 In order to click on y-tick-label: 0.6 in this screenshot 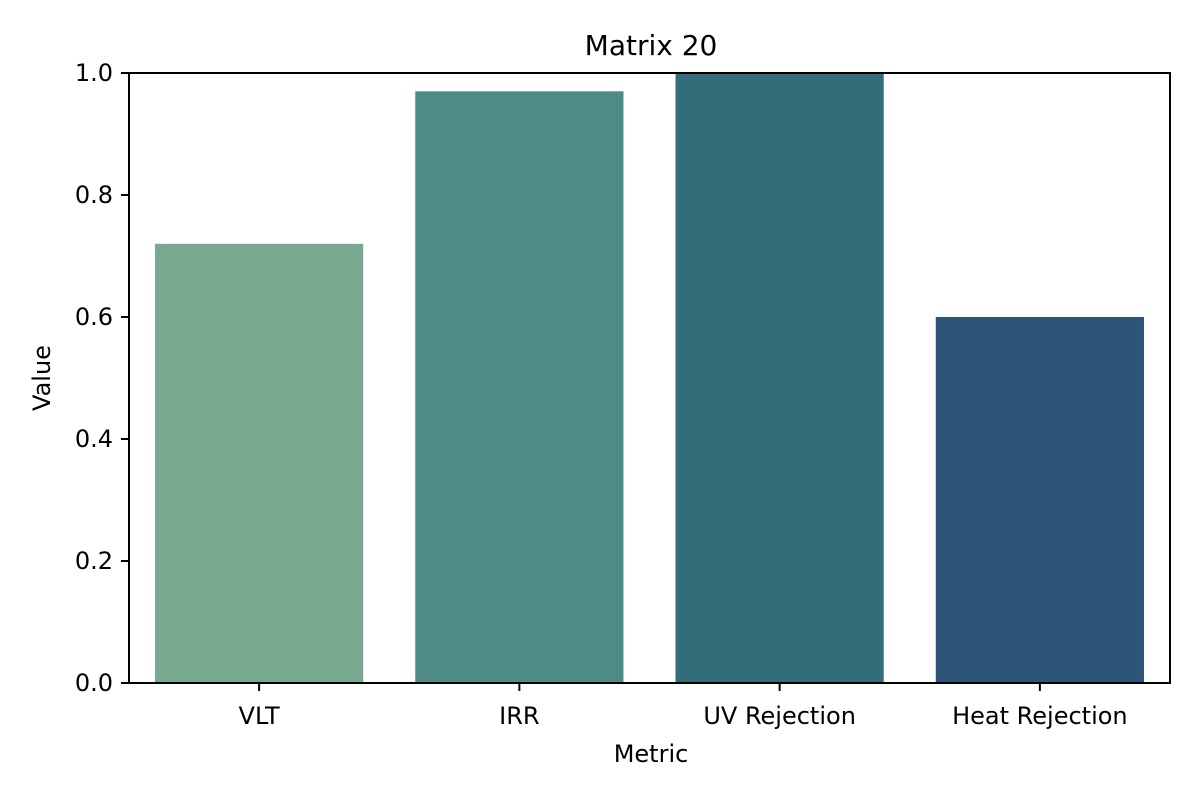, I will do `click(94, 317)`.